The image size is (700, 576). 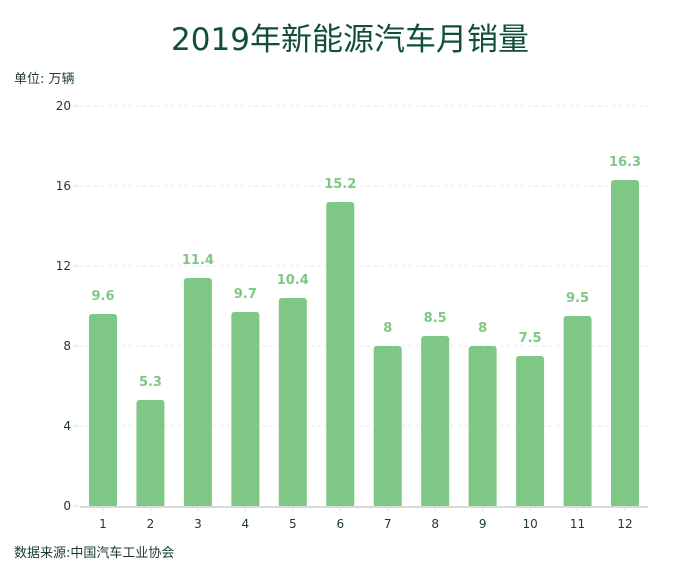 I want to click on x-tick-label: 8, so click(x=435, y=524).